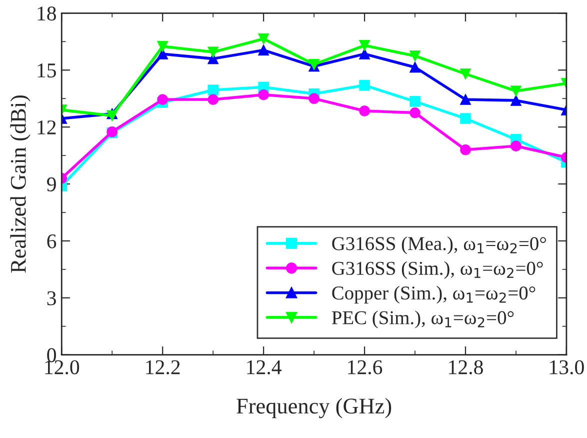 The image size is (587, 438). I want to click on y-tick-label: 18, so click(47, 13).